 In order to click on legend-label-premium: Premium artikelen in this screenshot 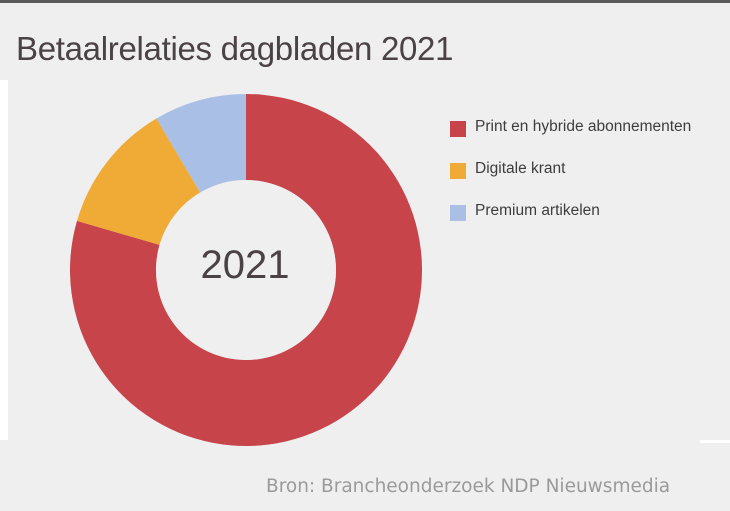, I will do `click(537, 210)`.